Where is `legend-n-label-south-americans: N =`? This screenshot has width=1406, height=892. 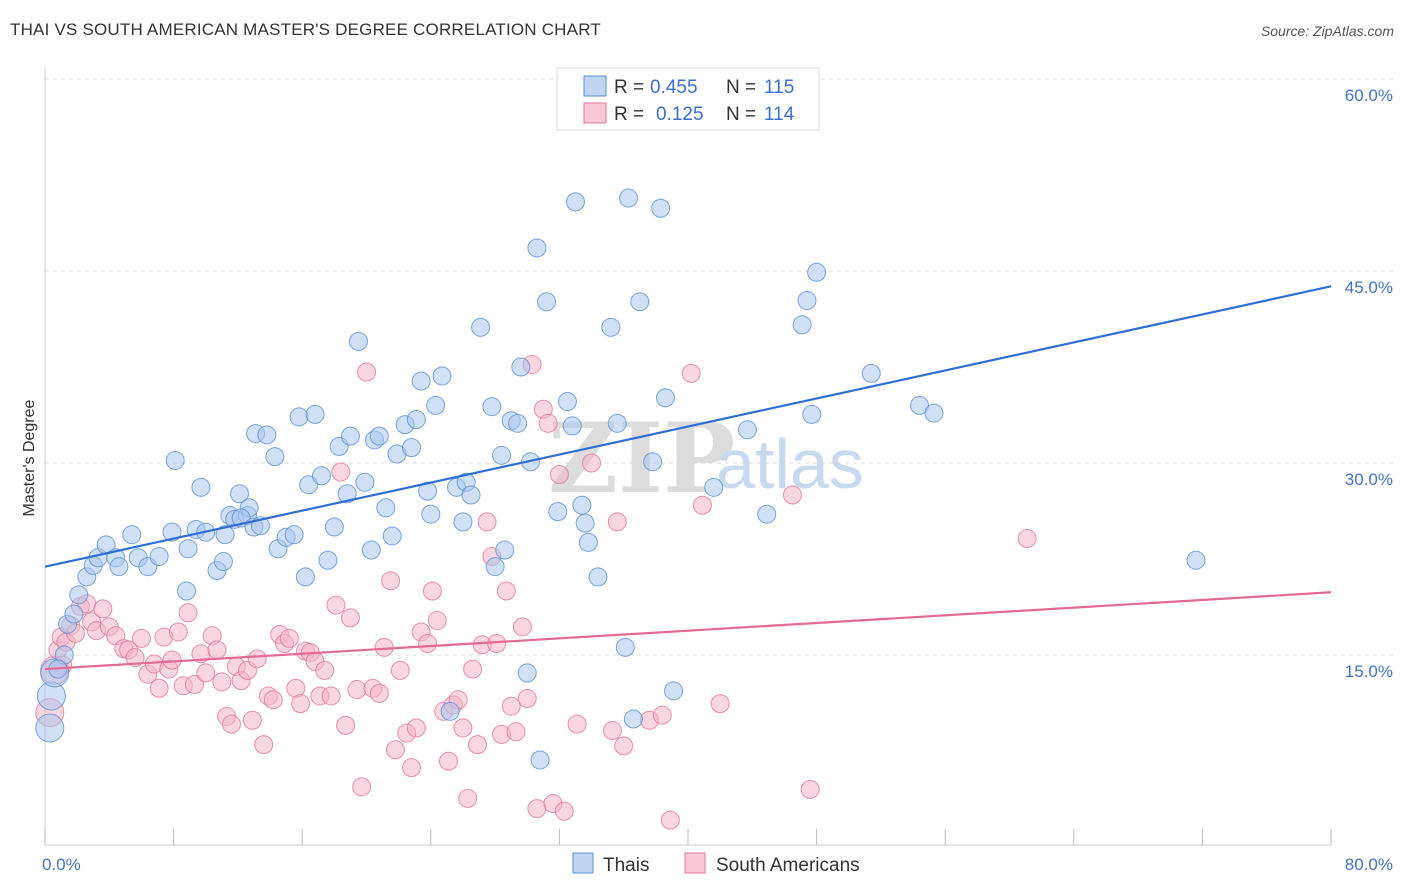 legend-n-label-south-americans: N = is located at coordinates (741, 114).